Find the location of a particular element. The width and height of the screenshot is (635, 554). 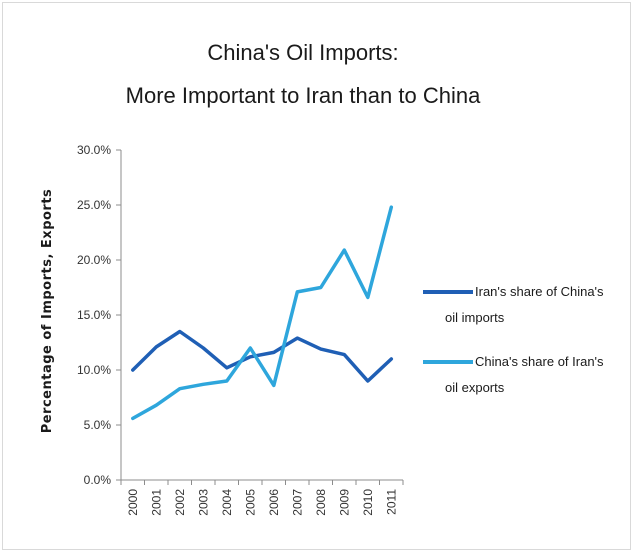

legend-label: Iran's share of China's is located at coordinates (539, 291).